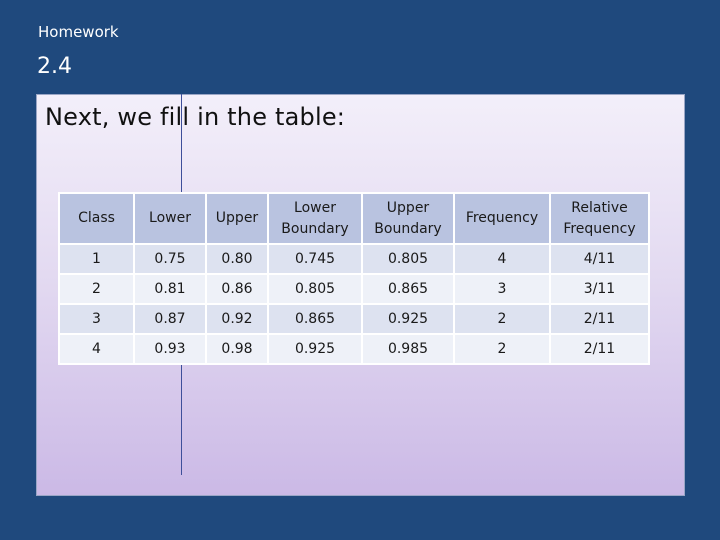  What do you see at coordinates (502, 218) in the screenshot?
I see `column-header-frequency: Frequency` at bounding box center [502, 218].